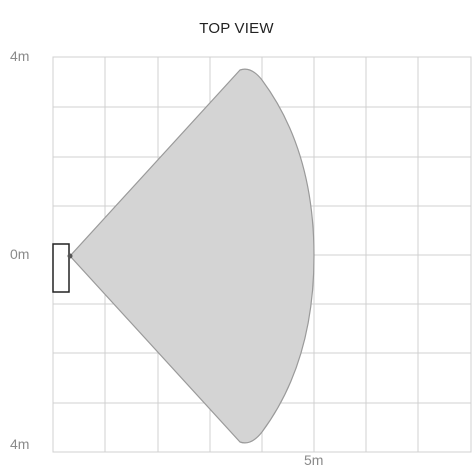  Describe the element at coordinates (61, 268) in the screenshot. I see `sensor-device` at that location.